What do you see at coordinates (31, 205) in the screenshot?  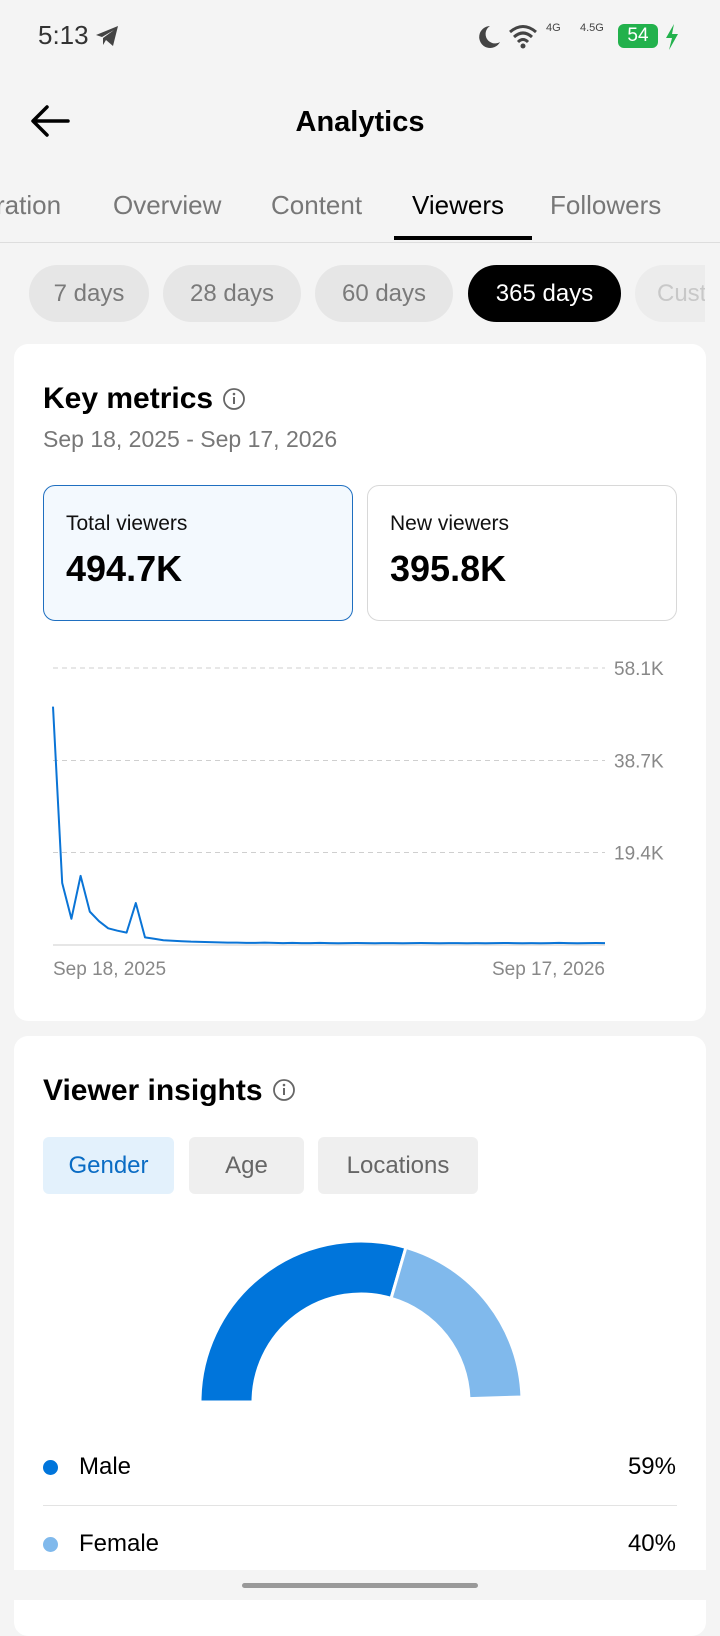 I see `tab: ration` at bounding box center [31, 205].